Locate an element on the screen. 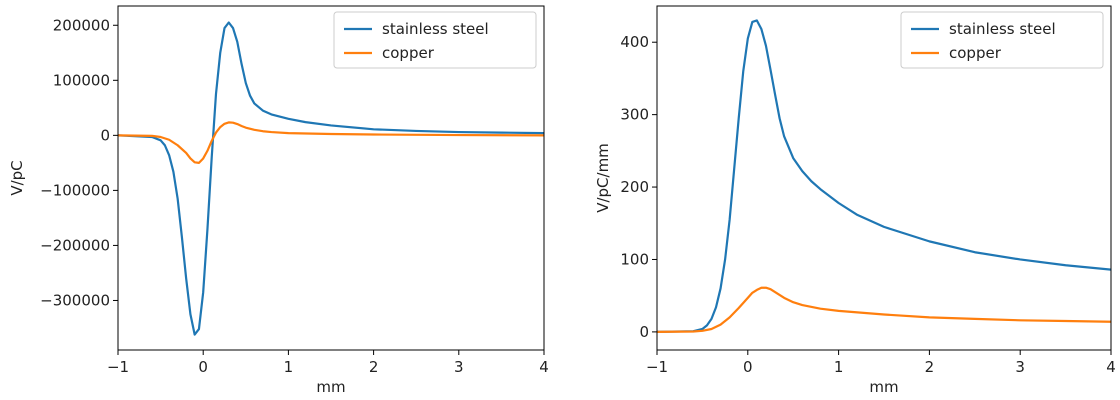 The width and height of the screenshot is (1120, 400). y-tick-label: 200 is located at coordinates (634, 187).